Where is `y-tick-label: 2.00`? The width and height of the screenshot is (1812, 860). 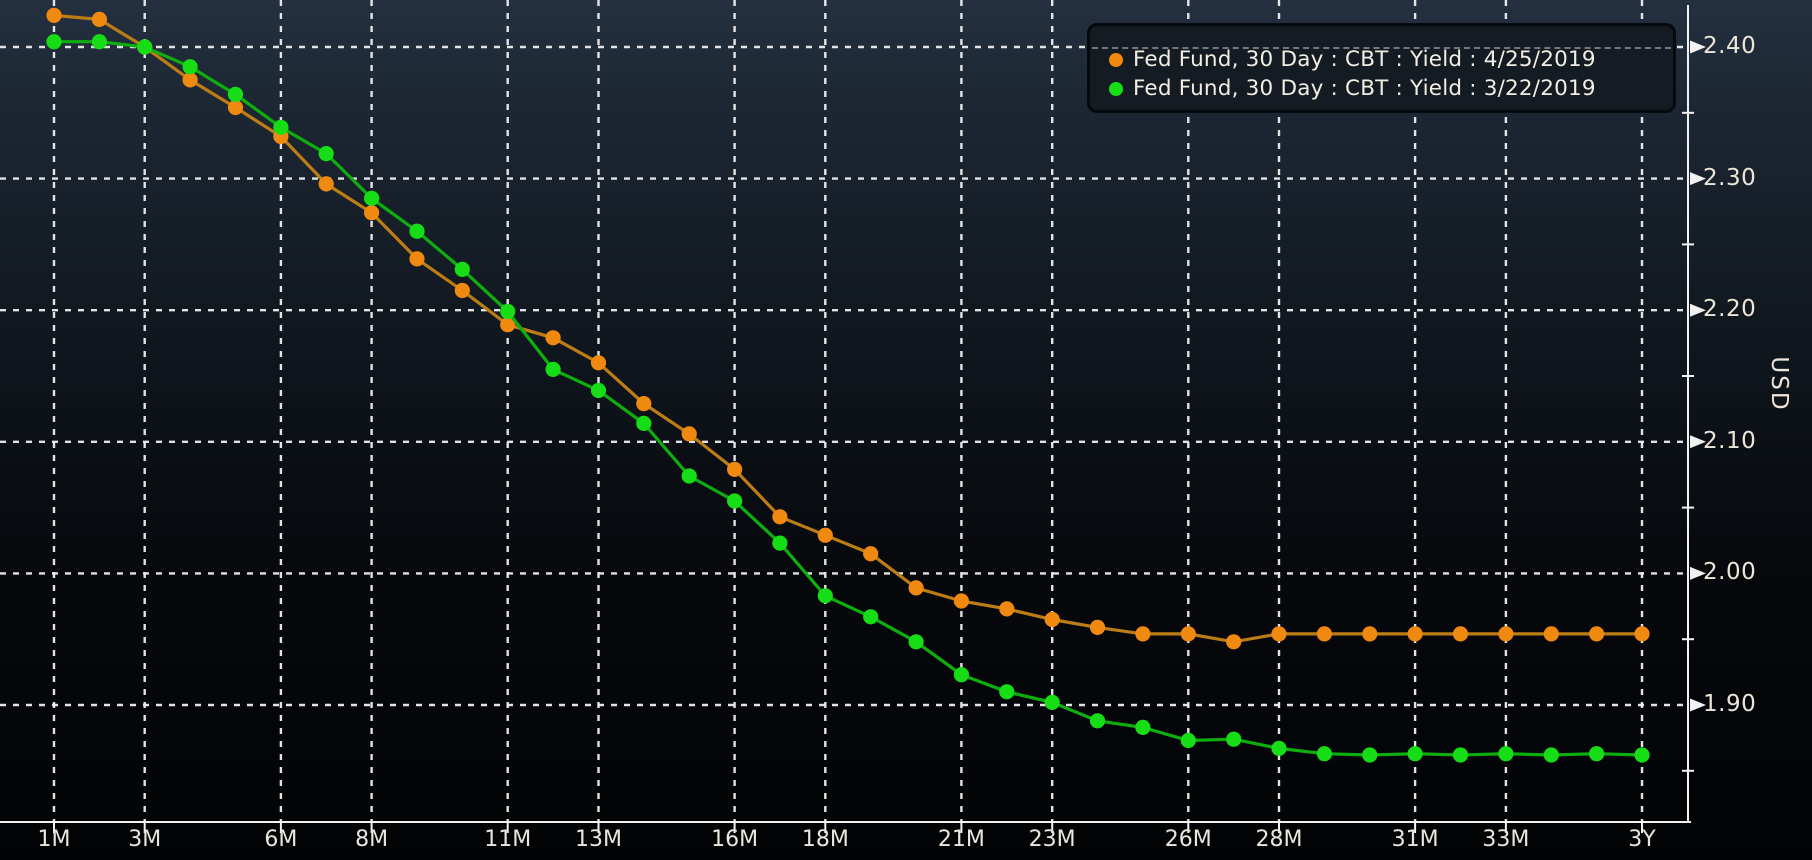
y-tick-label: 2.00 is located at coordinates (1730, 572).